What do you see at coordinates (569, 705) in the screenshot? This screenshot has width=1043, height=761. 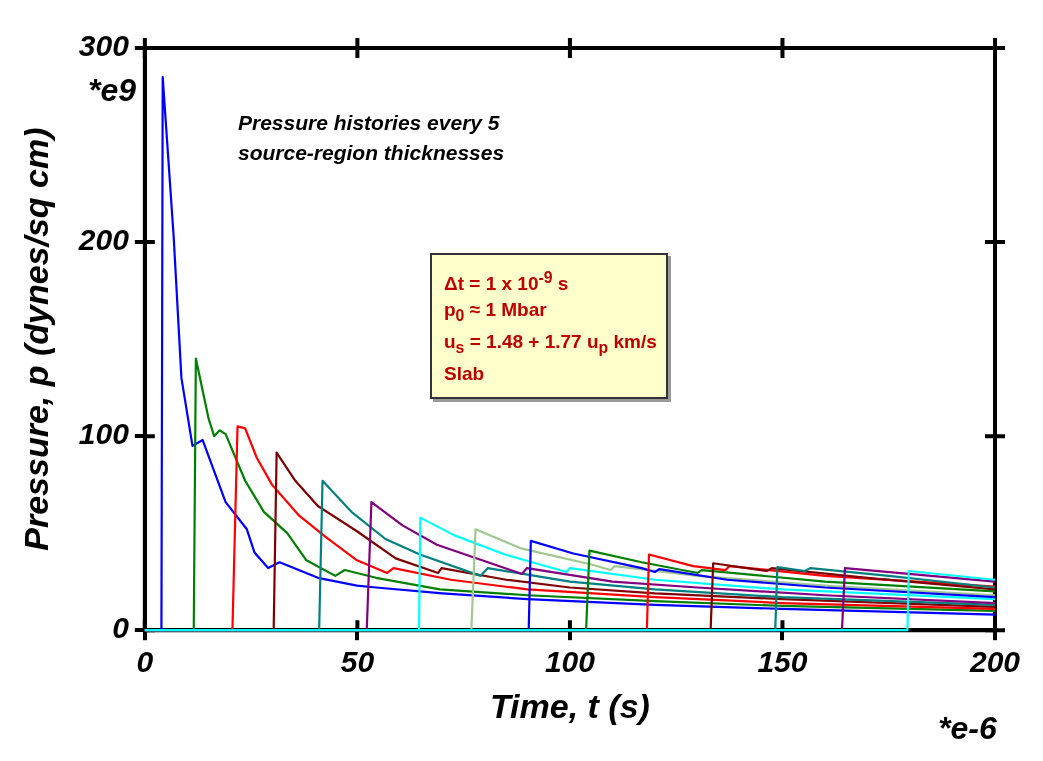 I see `x-axis-title: Time, t (s)` at bounding box center [569, 705].